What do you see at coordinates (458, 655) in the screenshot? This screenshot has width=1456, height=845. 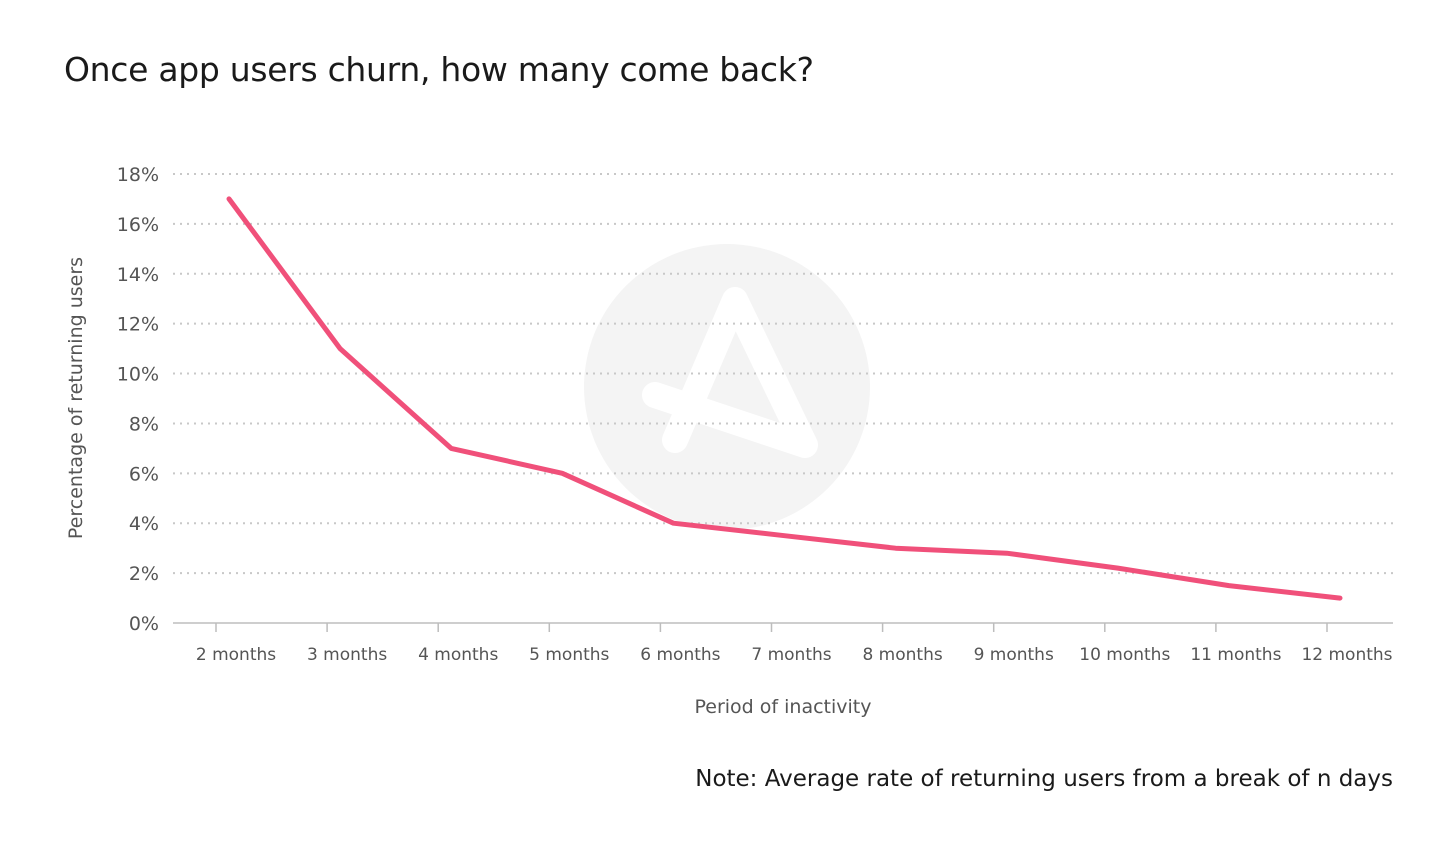 I see `x-tick-label: 4 months` at bounding box center [458, 655].